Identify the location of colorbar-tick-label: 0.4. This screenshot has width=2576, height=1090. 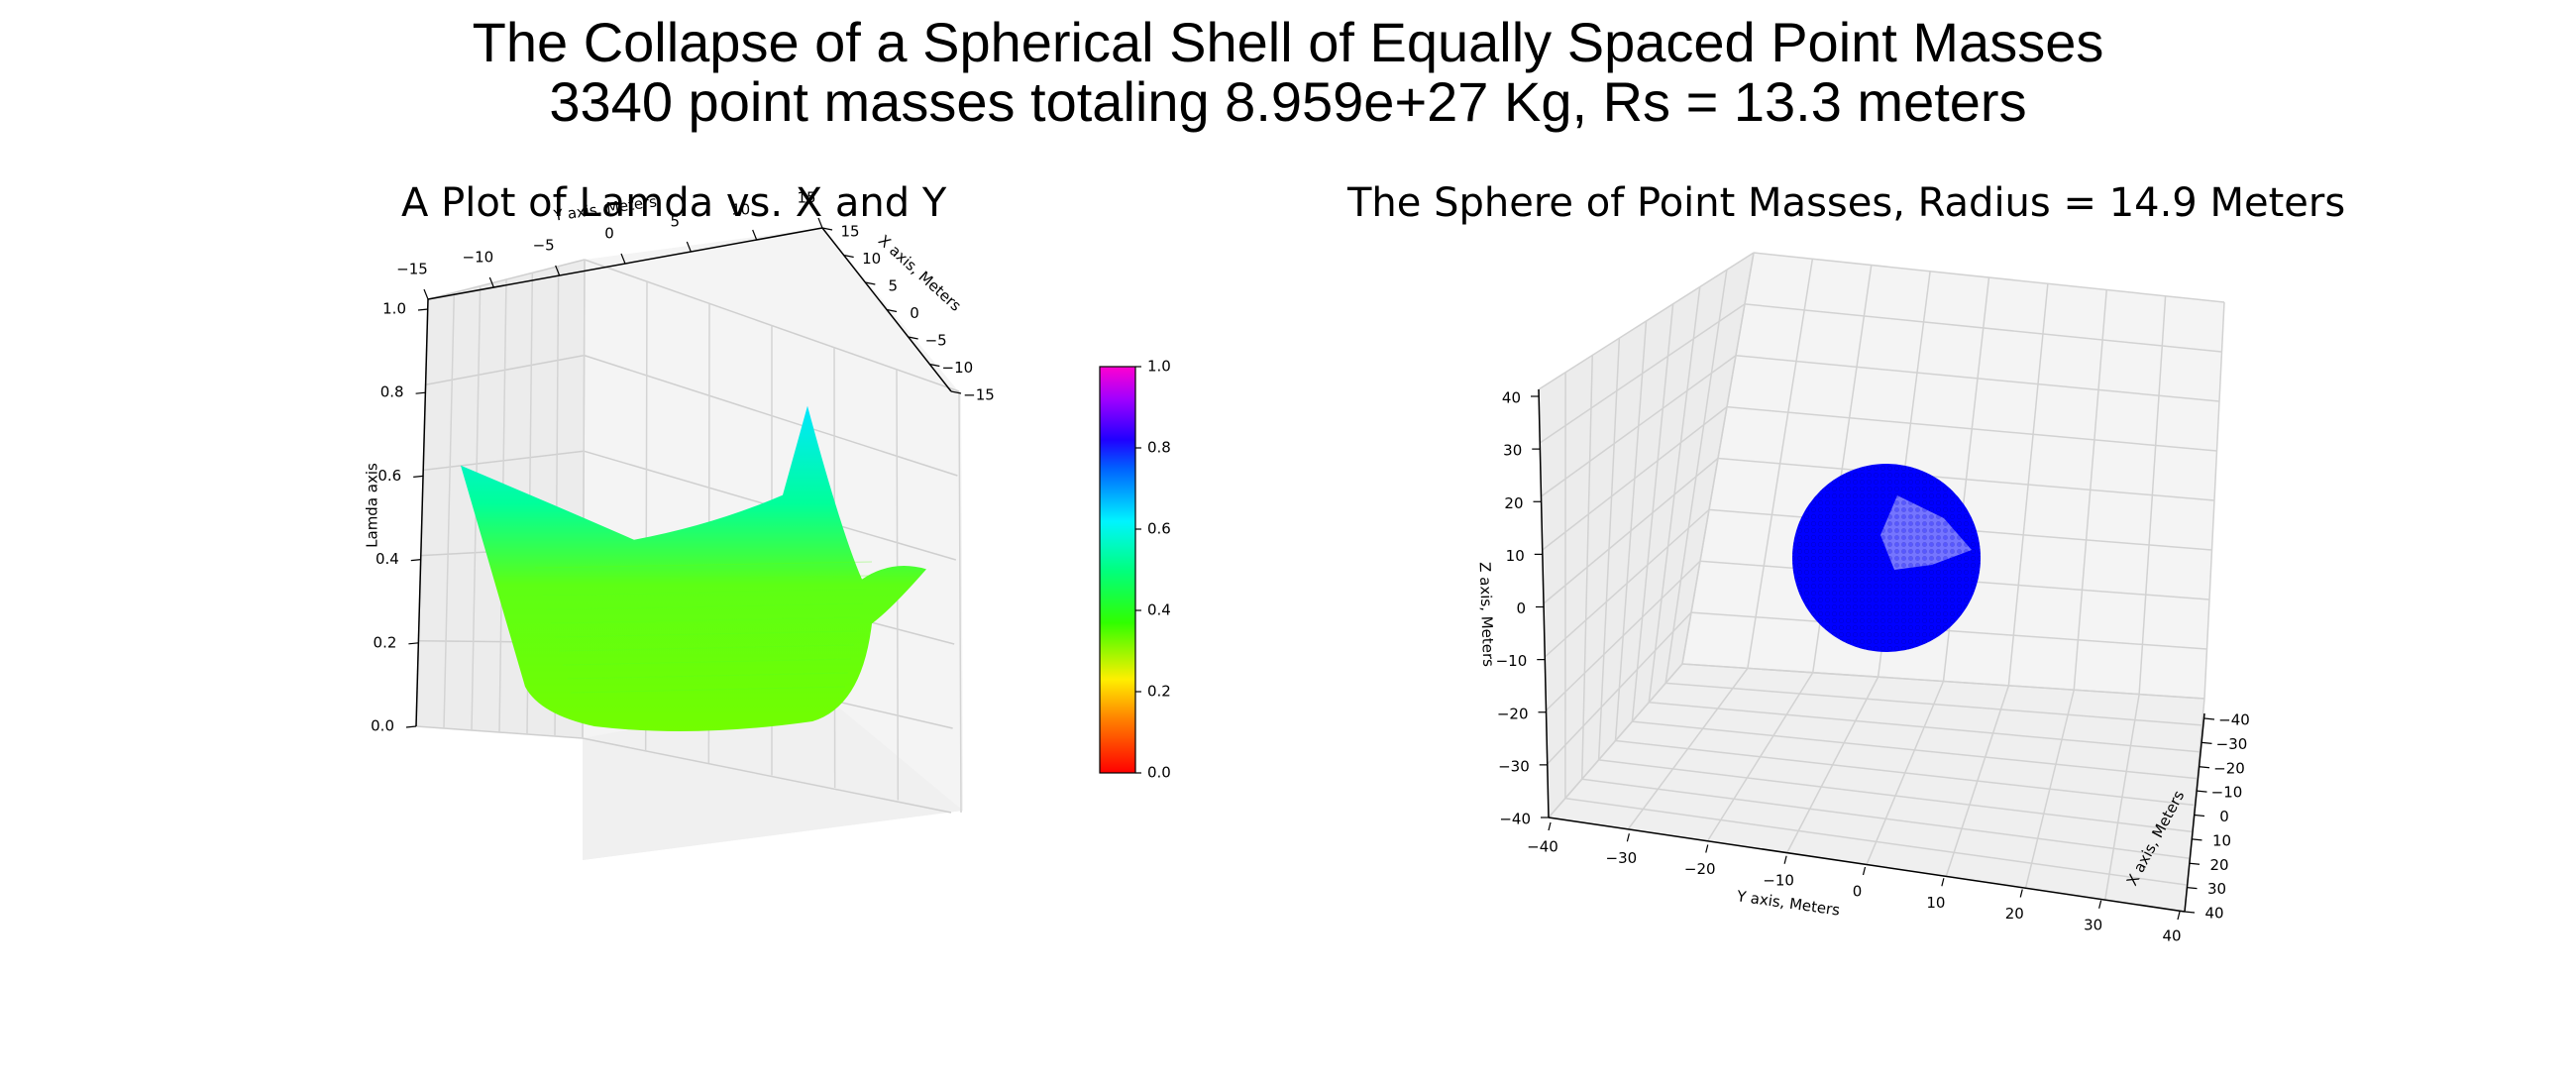
(1159, 610).